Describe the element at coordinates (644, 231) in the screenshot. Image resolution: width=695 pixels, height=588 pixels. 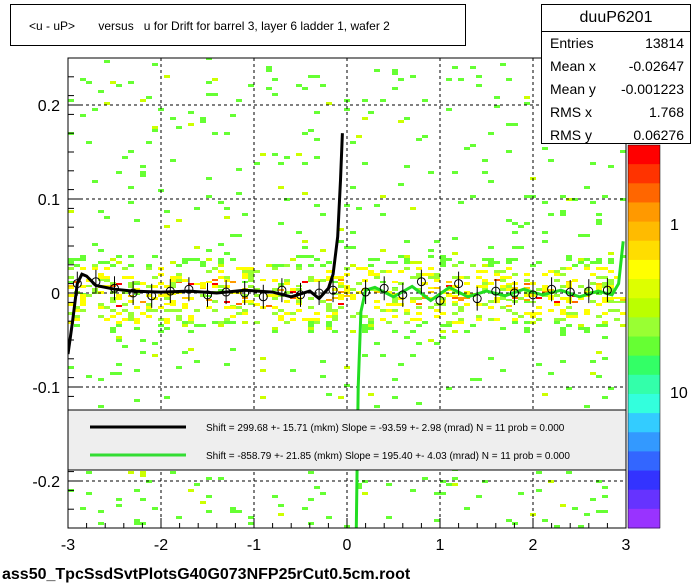
I see `colorbar-segment` at that location.